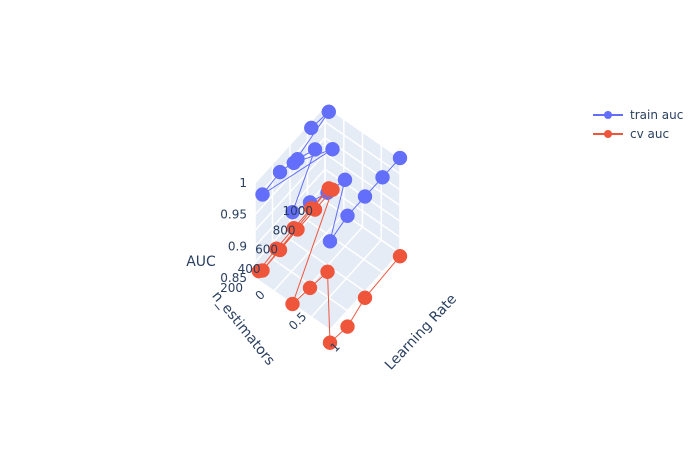  What do you see at coordinates (656, 115) in the screenshot?
I see `legend-label-train-auc: train auc` at bounding box center [656, 115].